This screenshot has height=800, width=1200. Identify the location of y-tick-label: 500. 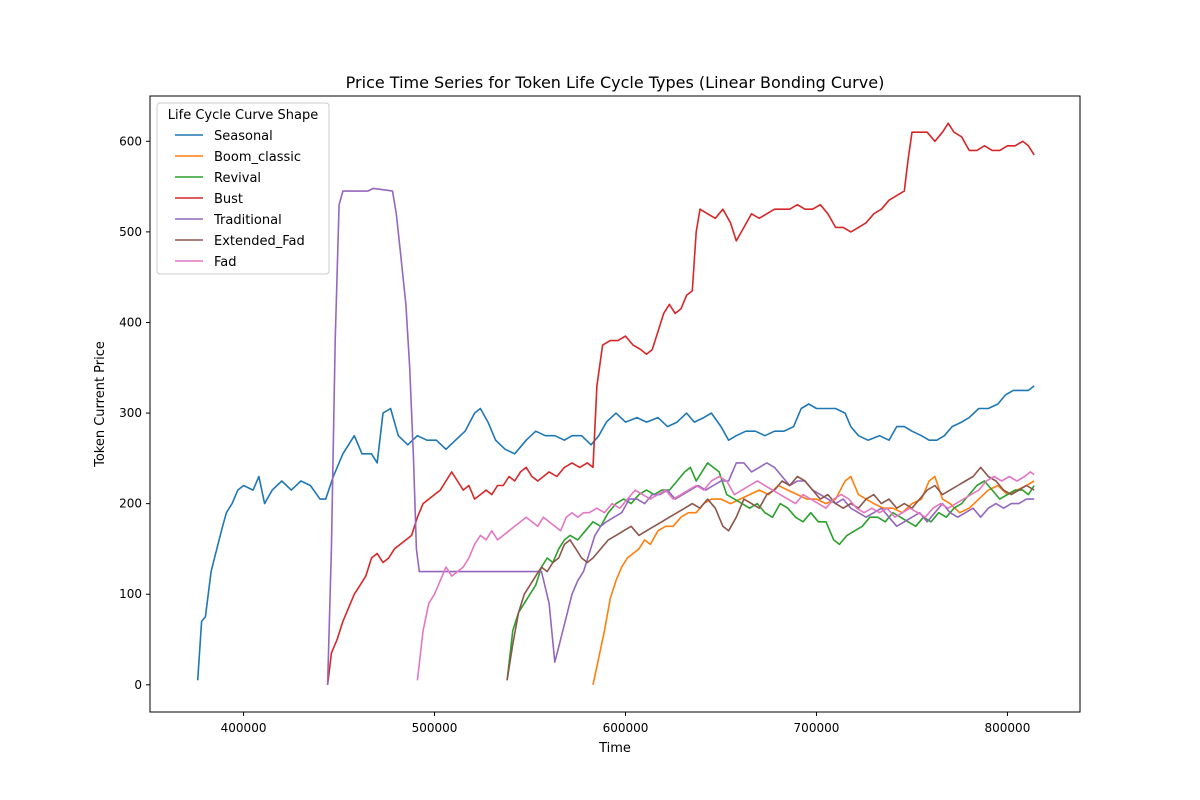
(130, 232).